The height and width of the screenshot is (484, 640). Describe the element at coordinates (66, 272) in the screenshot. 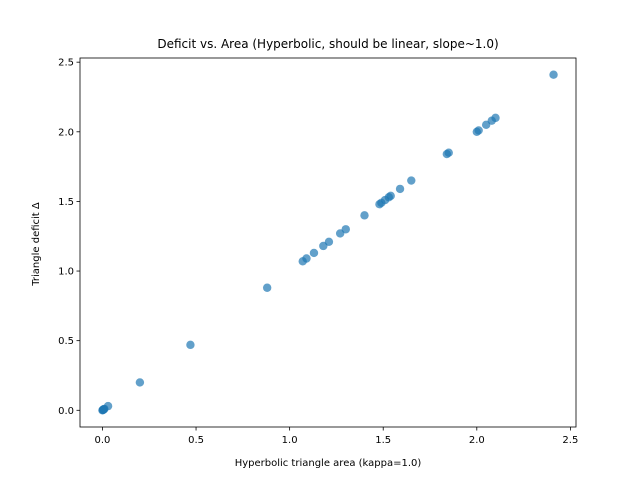

I see `y-tick-label-2: 1.0` at that location.